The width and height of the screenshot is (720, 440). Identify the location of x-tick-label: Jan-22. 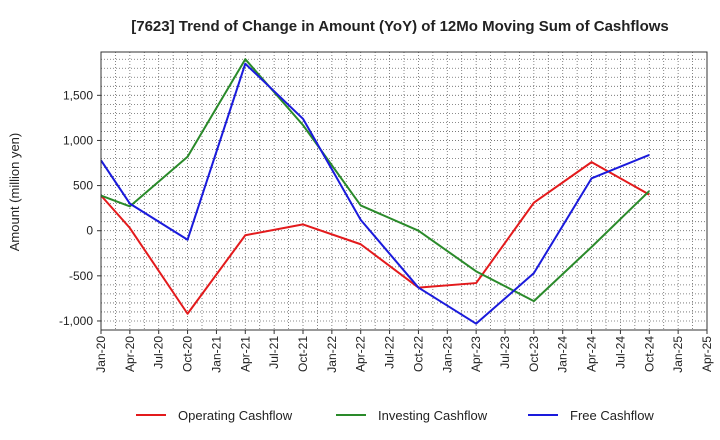
(332, 354).